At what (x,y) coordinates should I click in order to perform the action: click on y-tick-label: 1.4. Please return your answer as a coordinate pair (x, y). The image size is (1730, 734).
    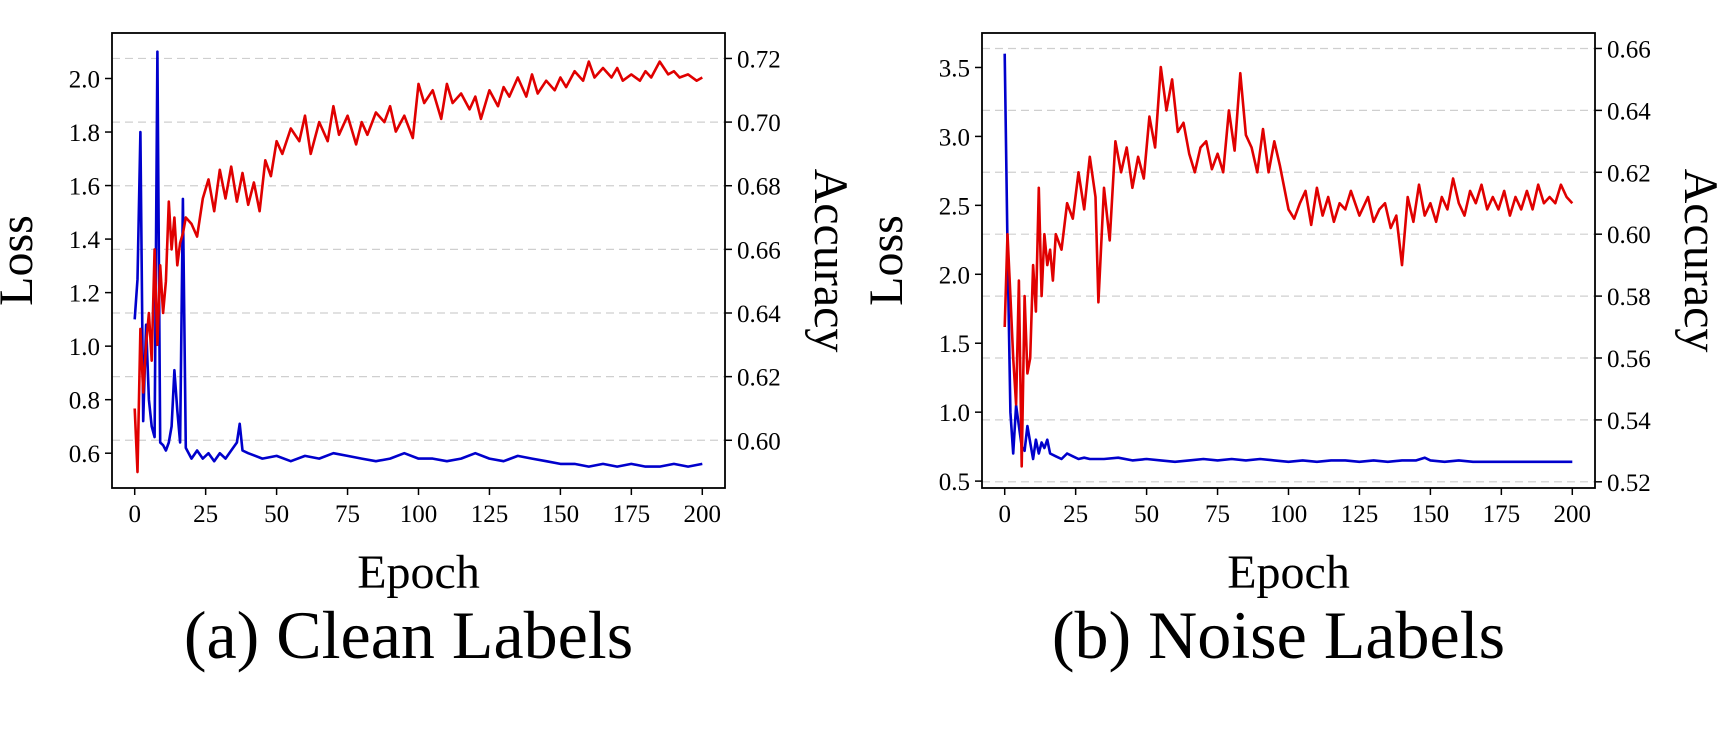
    Looking at the image, I should click on (85, 240).